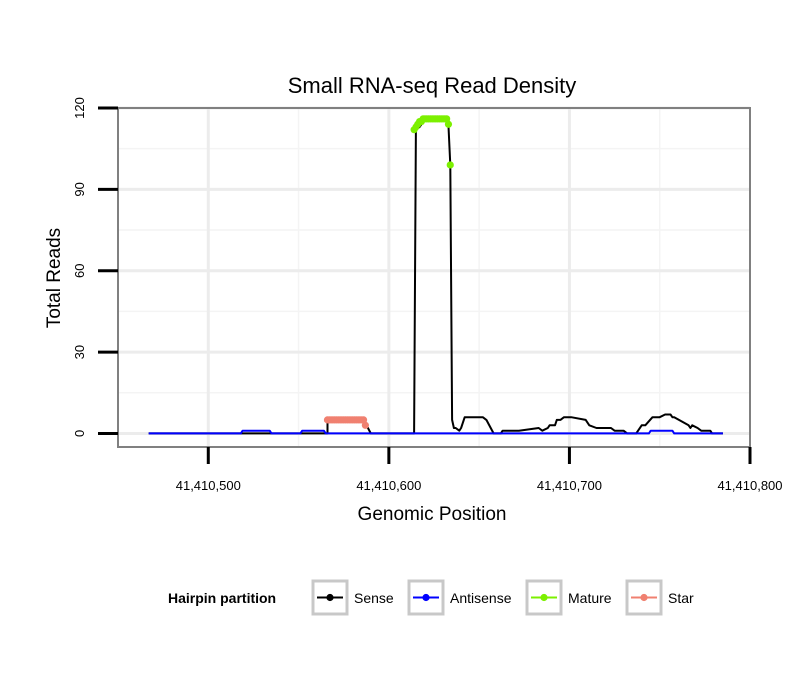 This screenshot has height=690, width=810. I want to click on series-mature, so click(432, 142).